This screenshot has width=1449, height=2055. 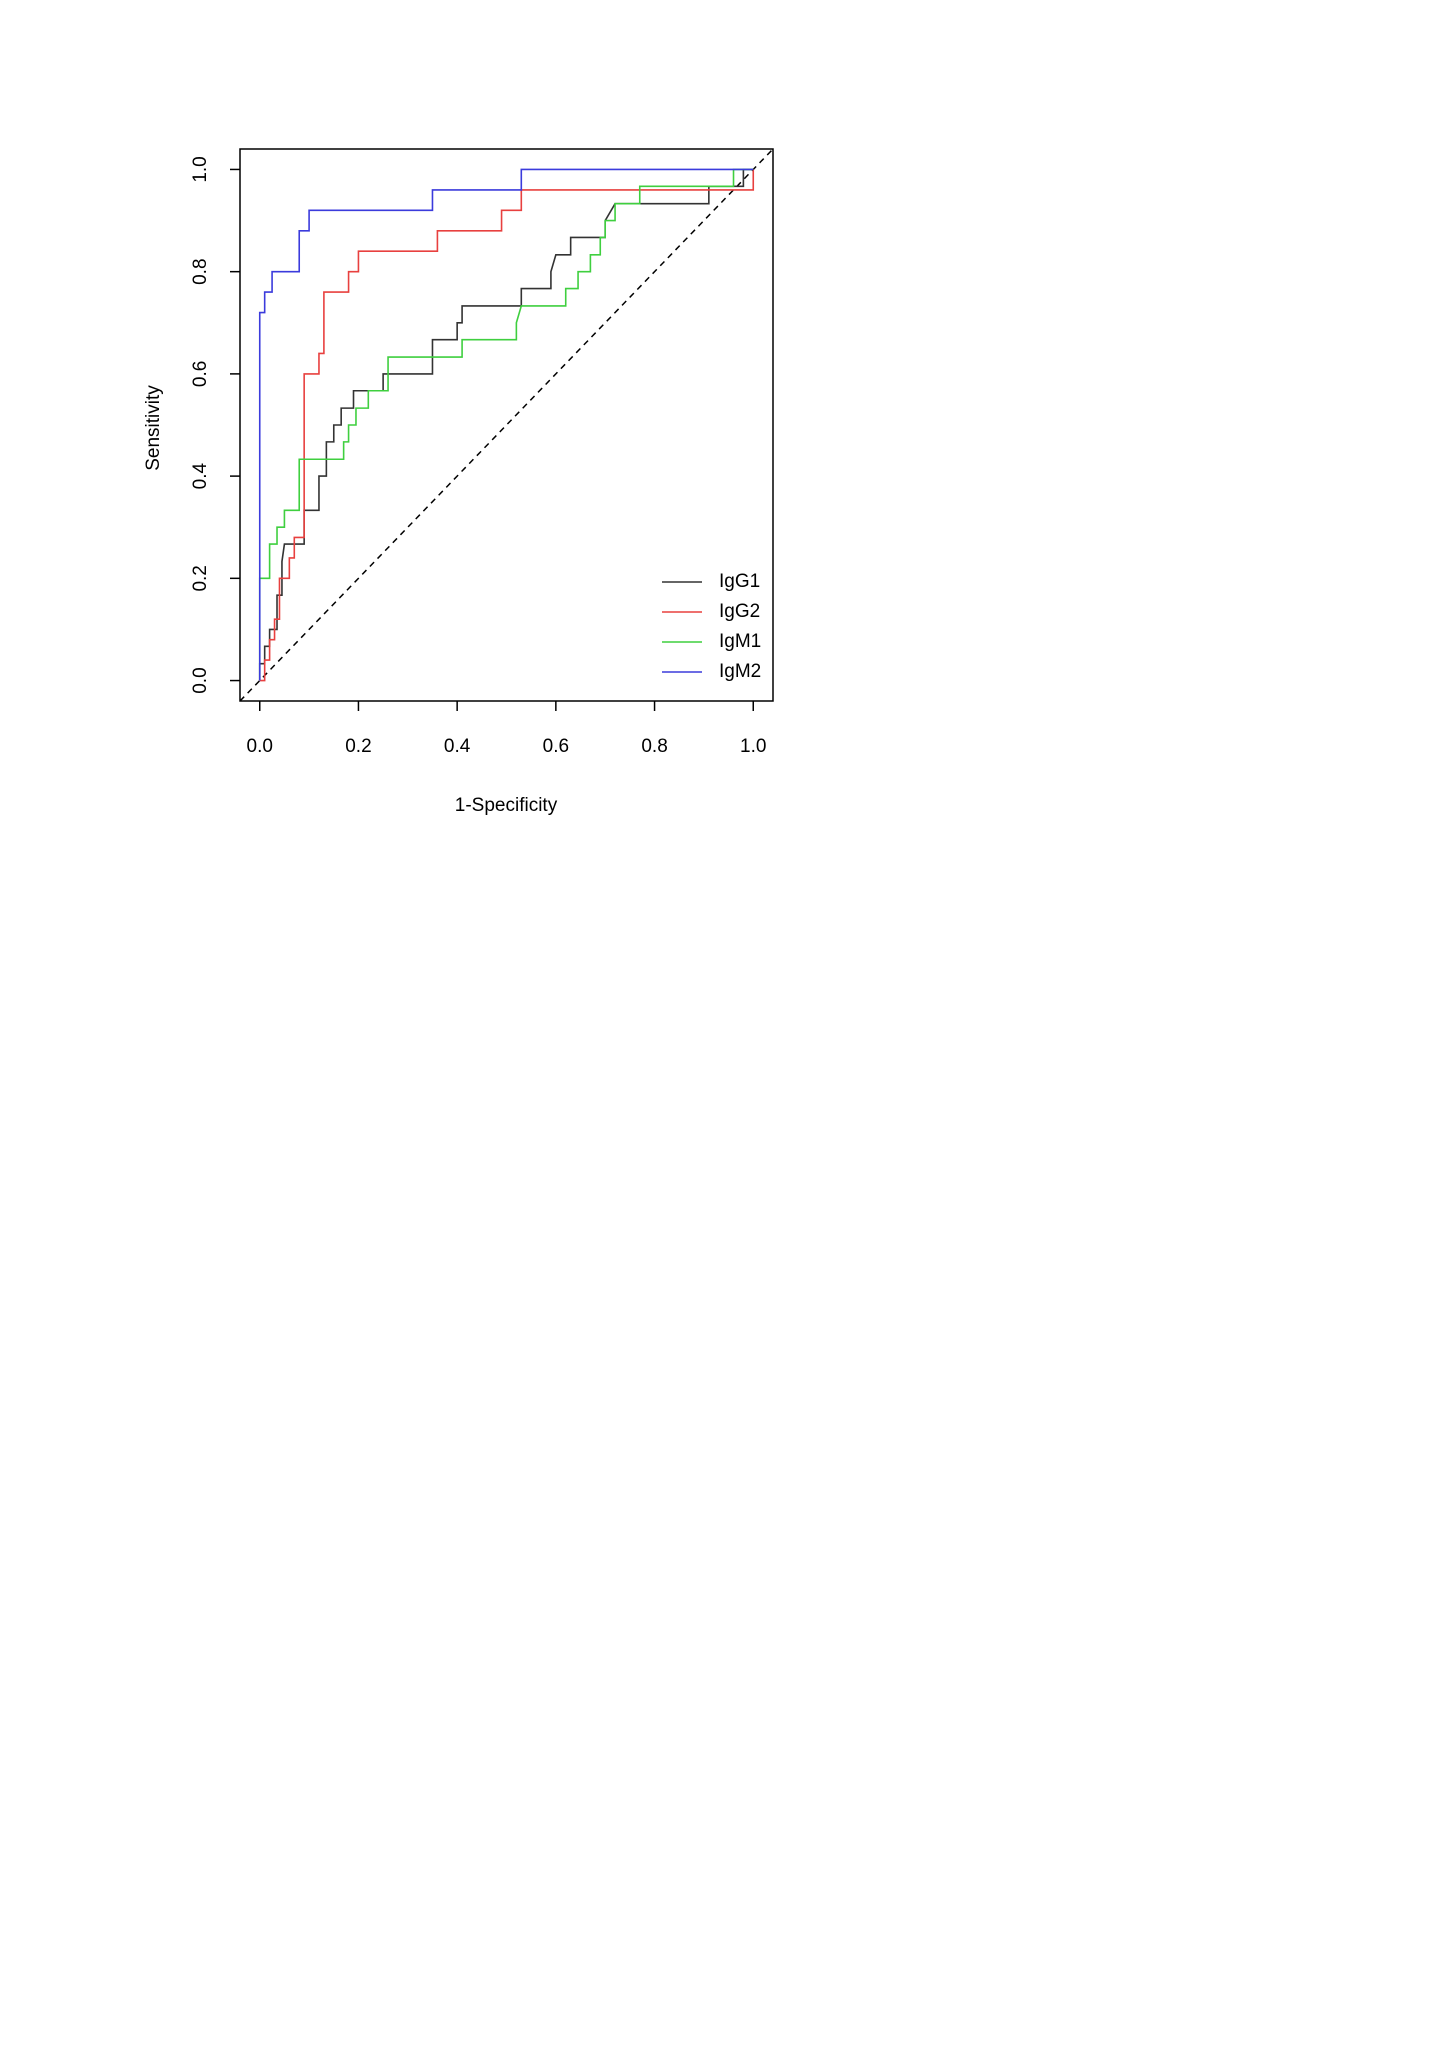 What do you see at coordinates (200, 169) in the screenshot?
I see `y-tick-label: 1.0` at bounding box center [200, 169].